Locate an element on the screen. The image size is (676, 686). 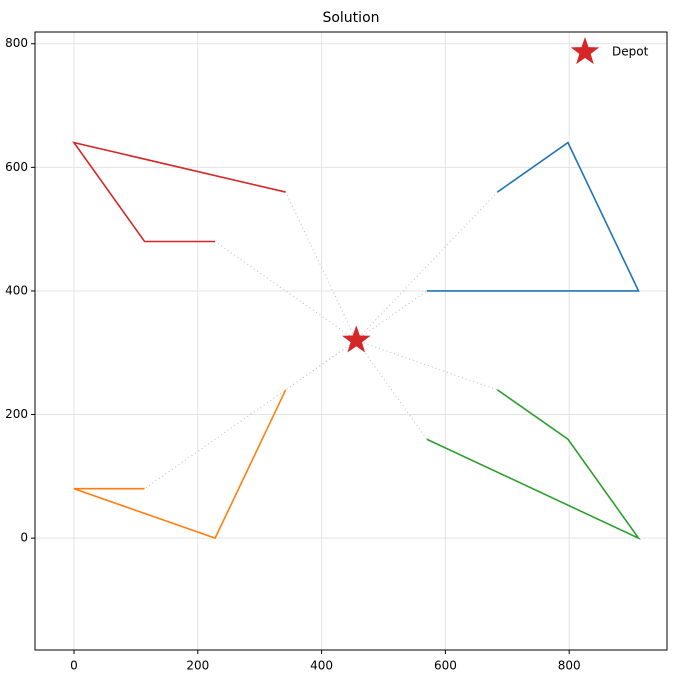
y-tick-label: 200 is located at coordinates (16, 414).